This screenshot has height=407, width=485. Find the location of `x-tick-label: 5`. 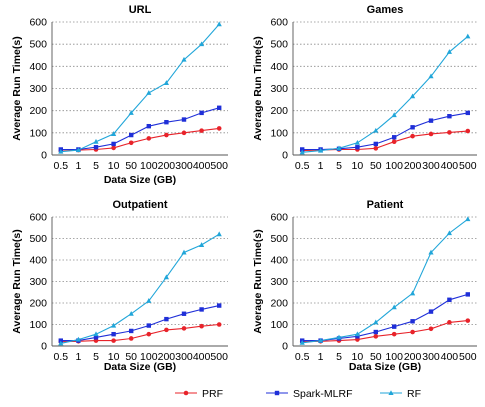

x-tick-label: 5 is located at coordinates (96, 357).